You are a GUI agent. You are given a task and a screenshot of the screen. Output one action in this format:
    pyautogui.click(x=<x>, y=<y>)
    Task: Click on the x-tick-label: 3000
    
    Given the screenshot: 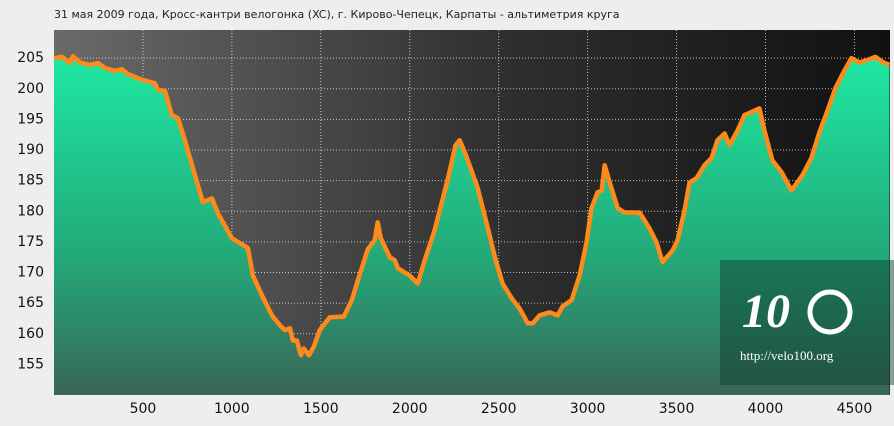 What is the action you would take?
    pyautogui.click(x=588, y=409)
    